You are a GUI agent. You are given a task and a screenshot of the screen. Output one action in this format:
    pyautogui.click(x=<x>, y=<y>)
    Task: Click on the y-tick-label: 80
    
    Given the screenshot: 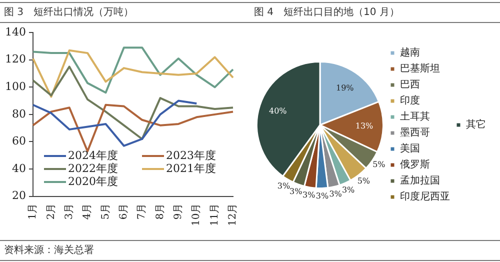 What is the action you would take?
    pyautogui.click(x=19, y=113)
    